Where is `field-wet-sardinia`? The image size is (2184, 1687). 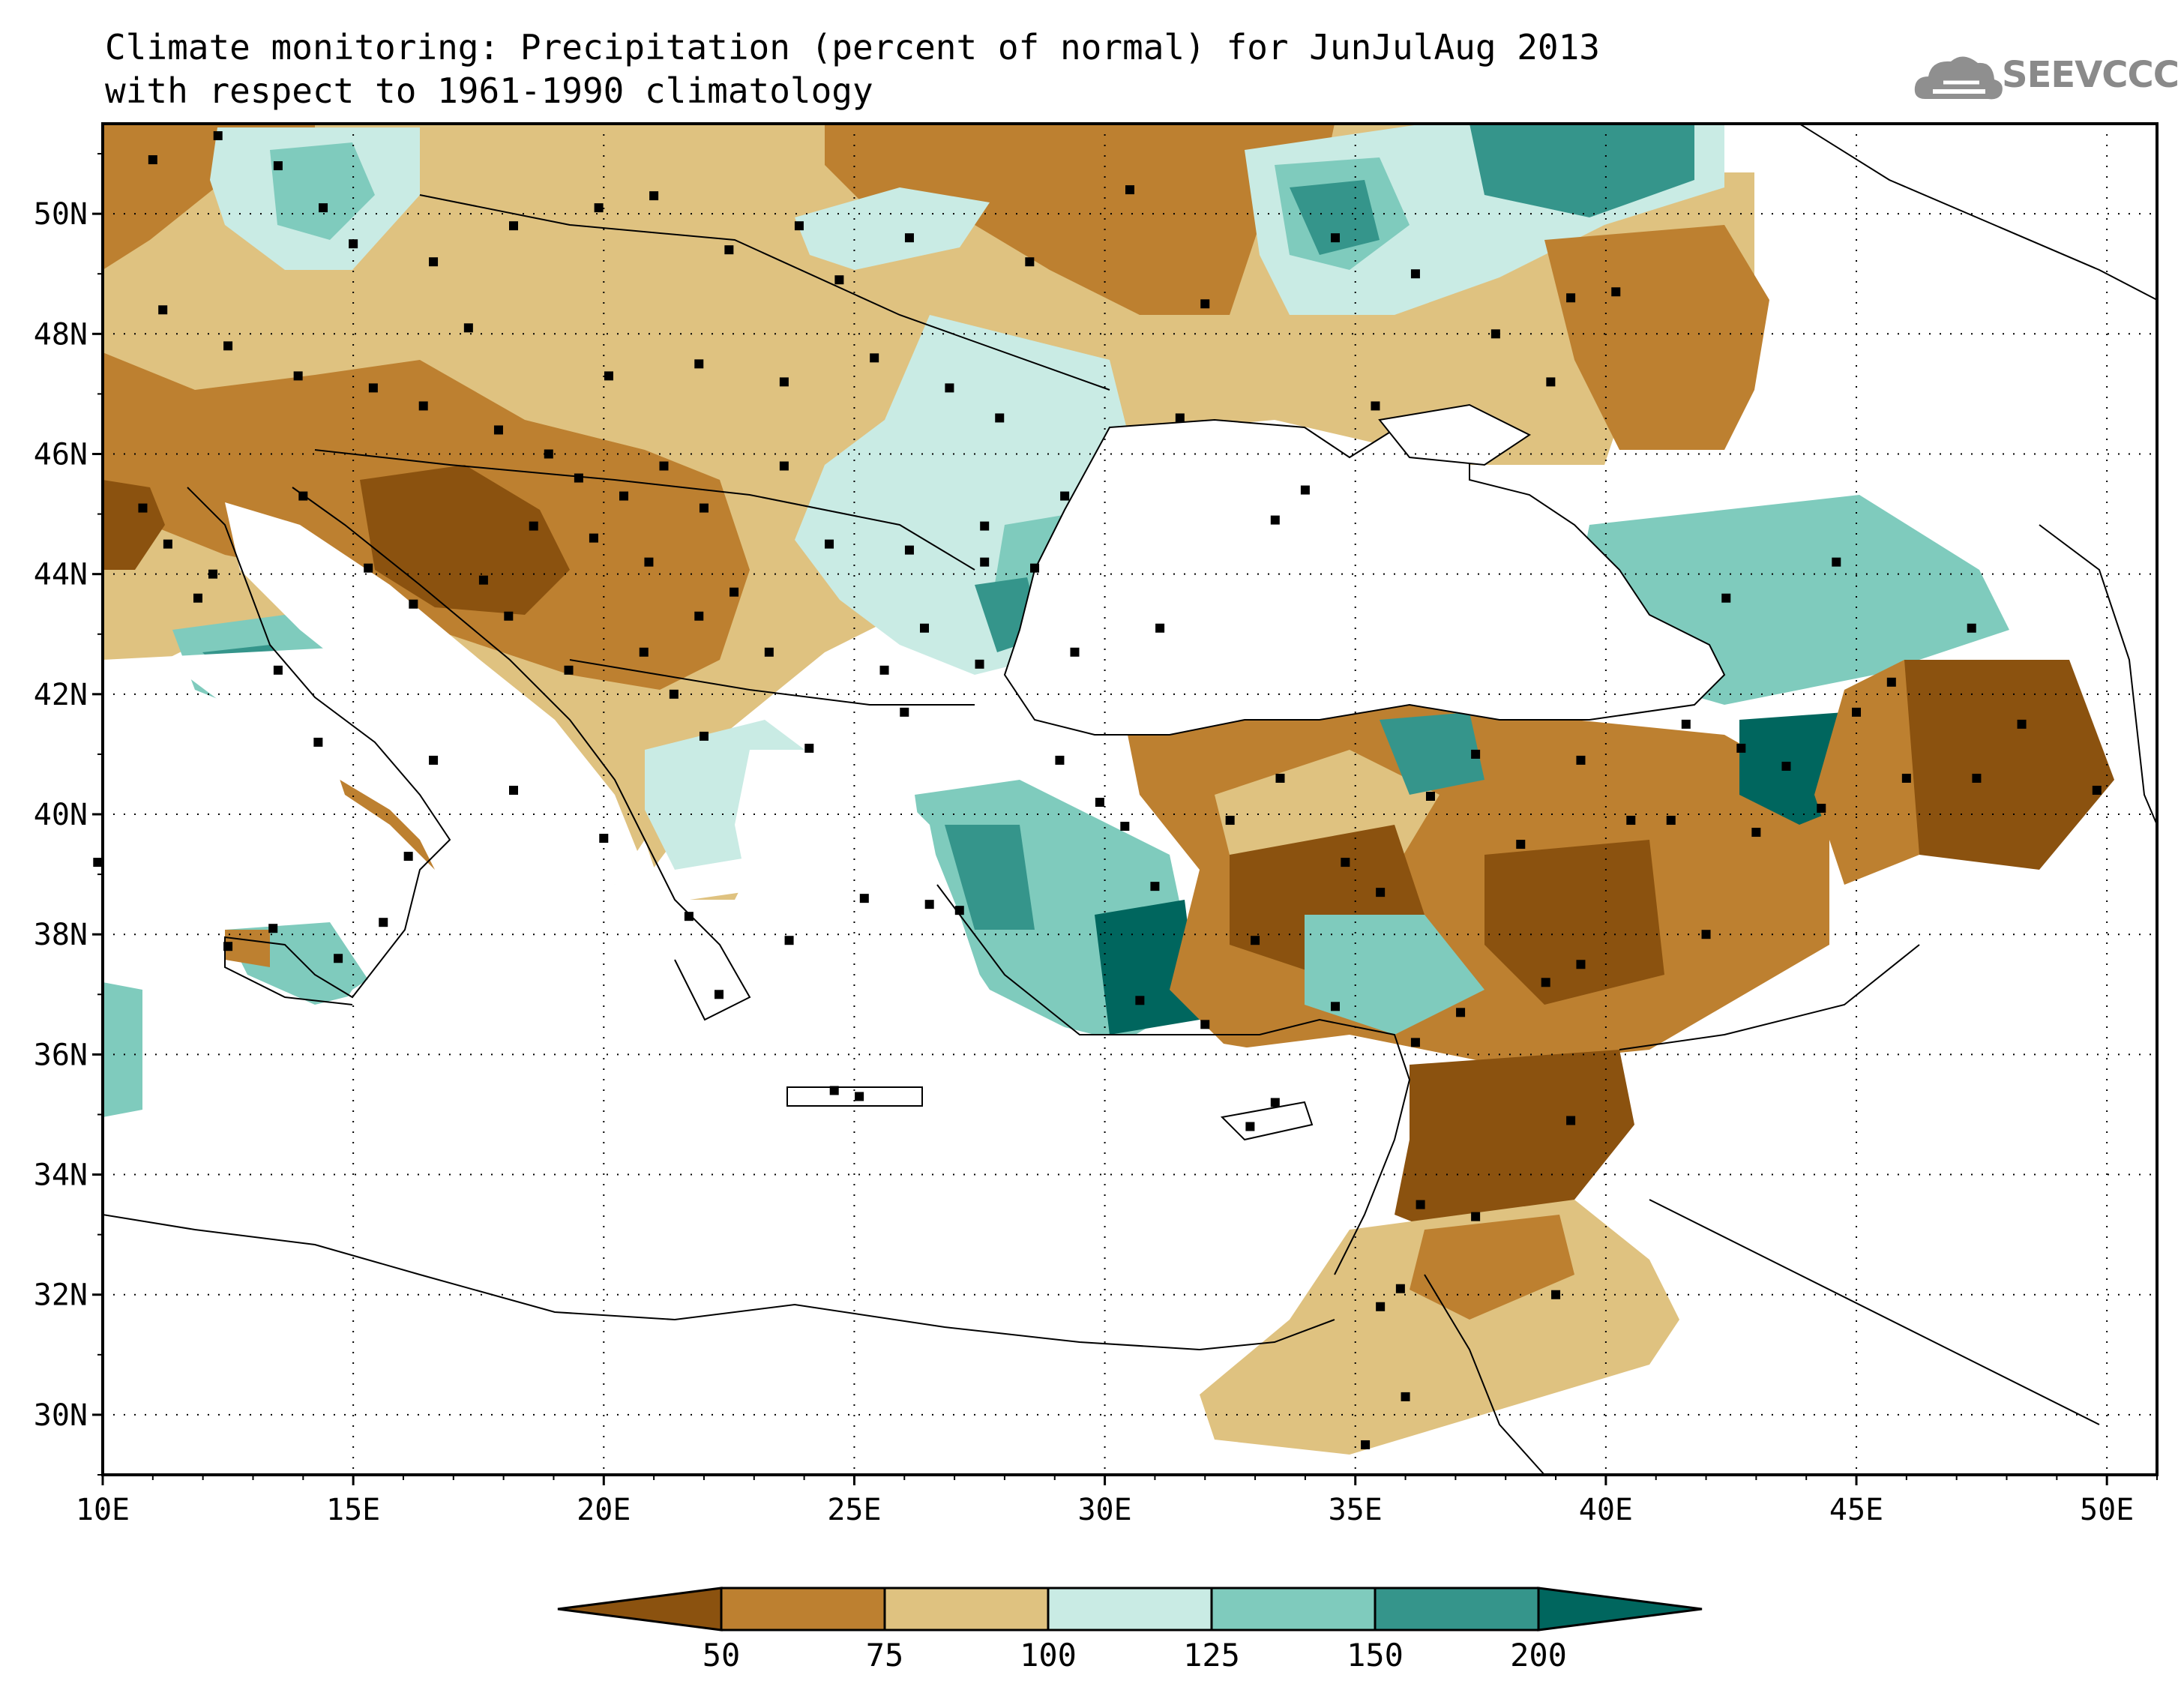
field-wet-sardinia is located at coordinates (122, 1049).